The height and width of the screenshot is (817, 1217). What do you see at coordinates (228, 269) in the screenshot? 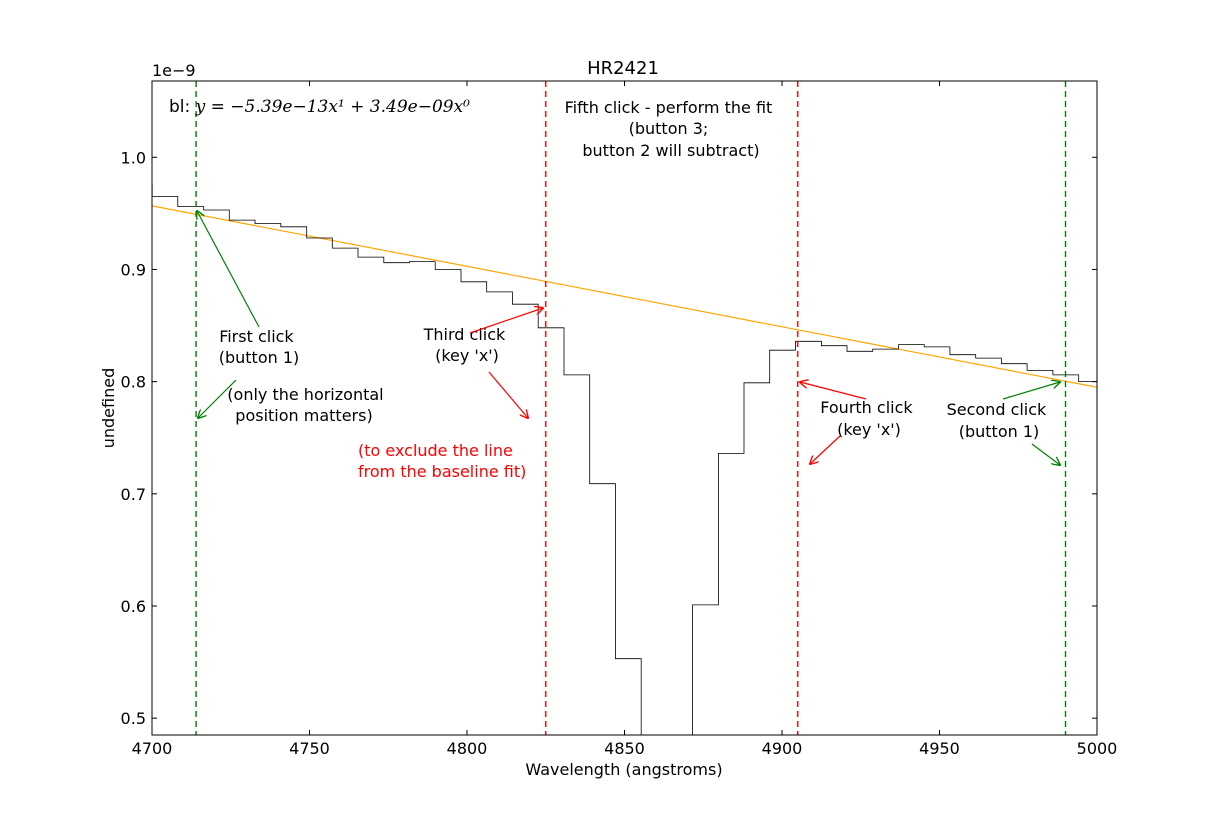
I see `arrow-first-click-up` at bounding box center [228, 269].